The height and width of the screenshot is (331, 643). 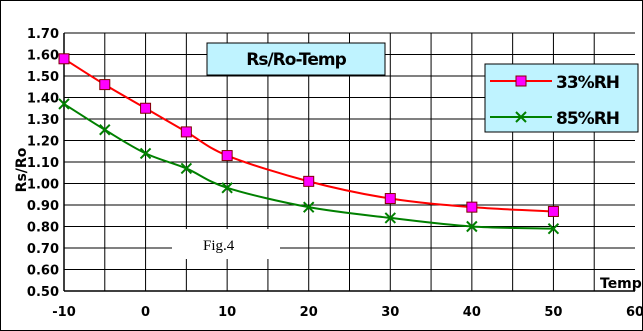 What do you see at coordinates (634, 312) in the screenshot?
I see `x-tick-label: 60` at bounding box center [634, 312].